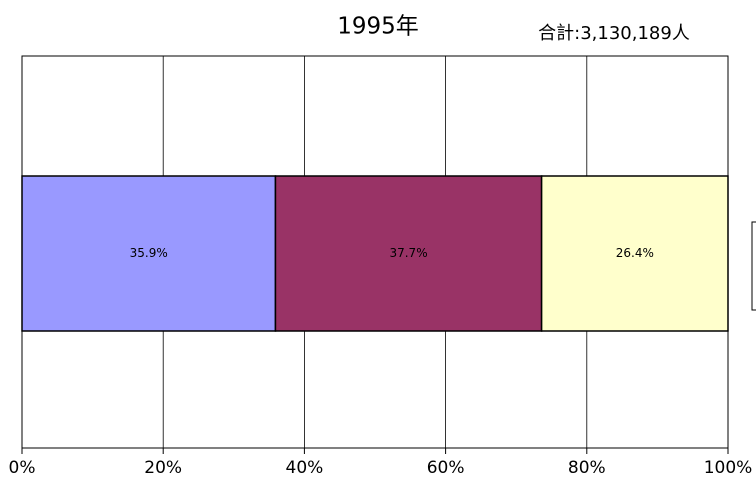  What do you see at coordinates (378, 27) in the screenshot?
I see `chart-title: 1995年` at bounding box center [378, 27].